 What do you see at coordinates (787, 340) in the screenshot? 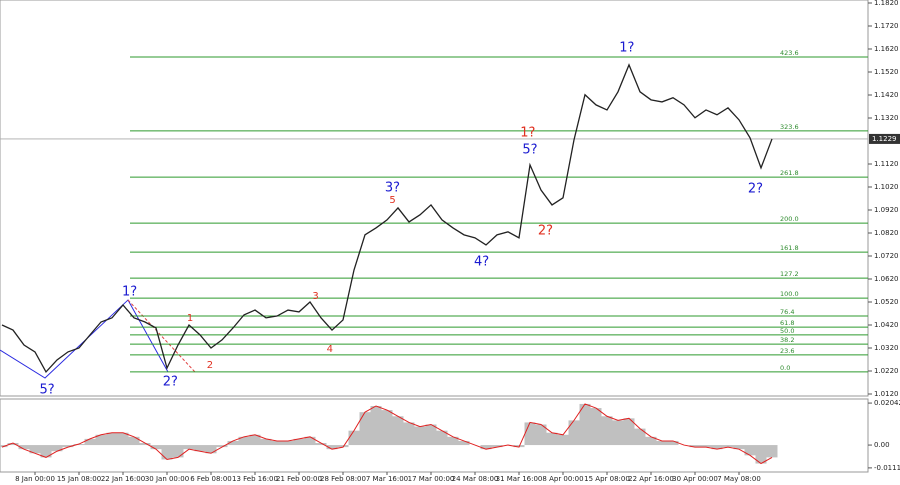
I see `fib-label: 38.2` at bounding box center [787, 340].